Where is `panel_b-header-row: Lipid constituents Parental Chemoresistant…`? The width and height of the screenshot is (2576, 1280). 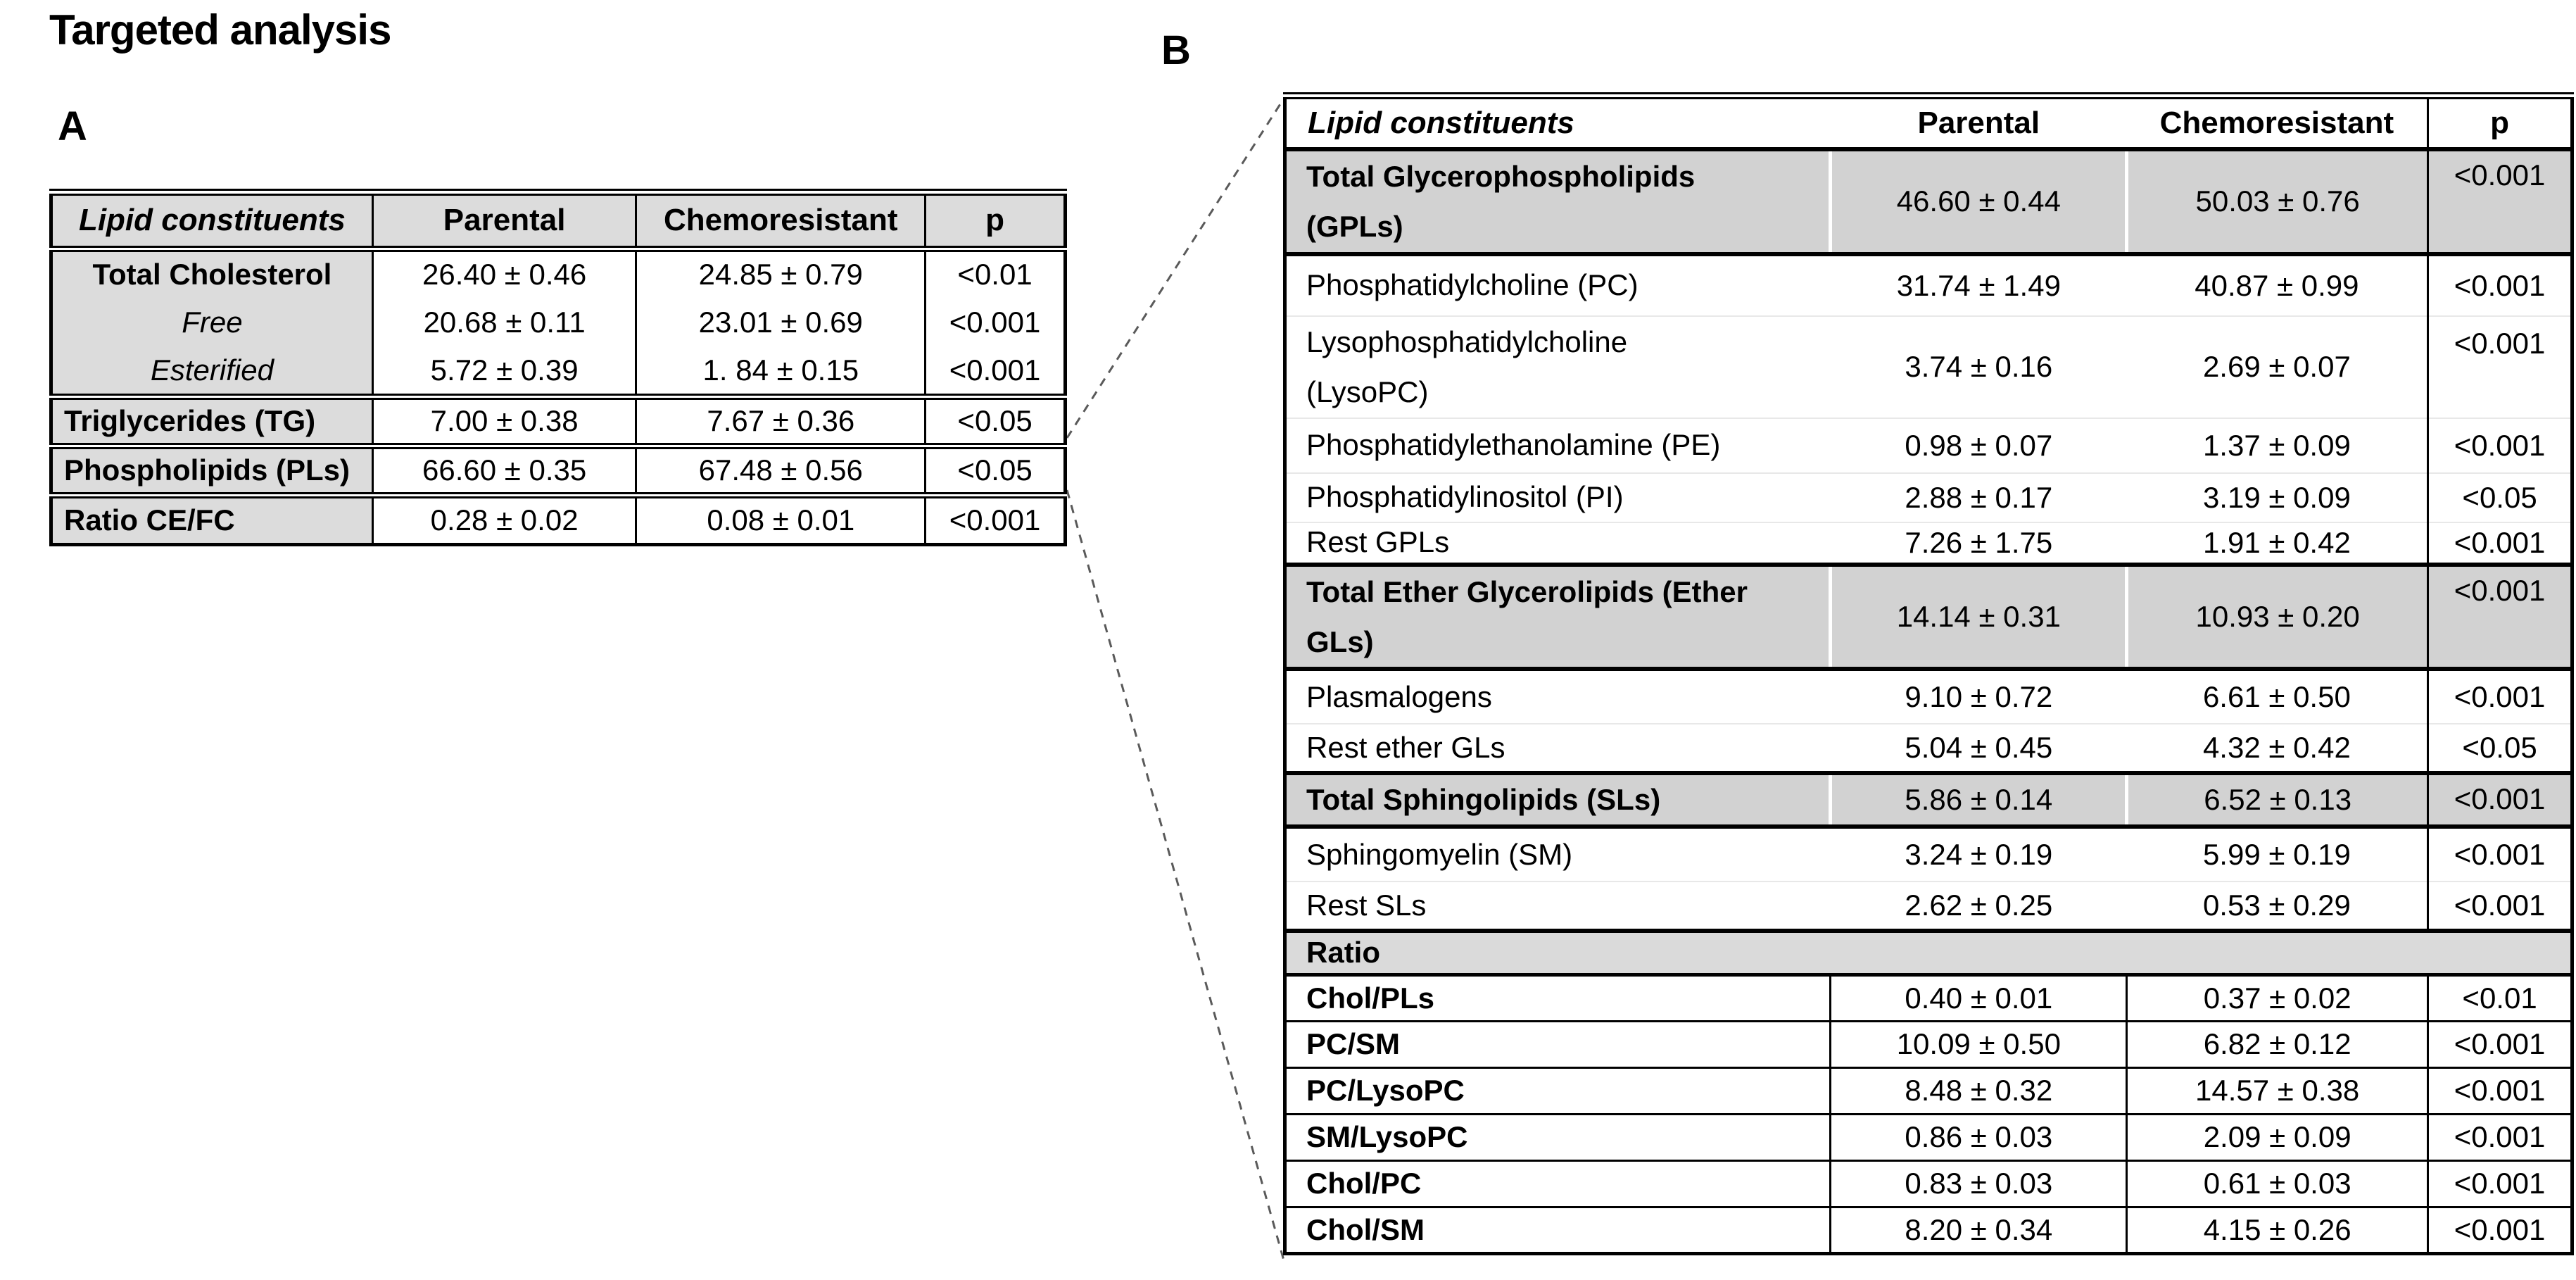 panel_b-header-row: Lipid constituents Parental Chemoresistant… is located at coordinates (1928, 124).